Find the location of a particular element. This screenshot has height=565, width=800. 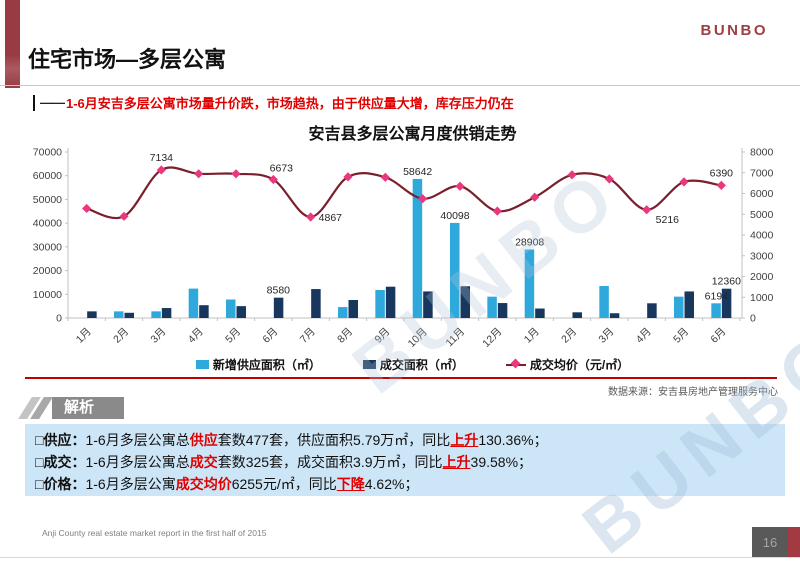

data-source: 数据来源：安吉县房地产管理服务中心 is located at coordinates (693, 392).